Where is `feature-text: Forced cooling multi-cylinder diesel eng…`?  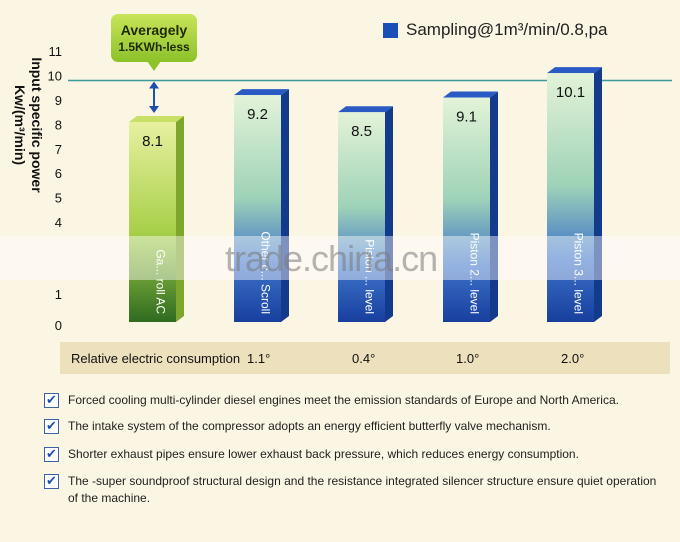
feature-text: Forced cooling multi-cylinder diesel eng… is located at coordinates (343, 400).